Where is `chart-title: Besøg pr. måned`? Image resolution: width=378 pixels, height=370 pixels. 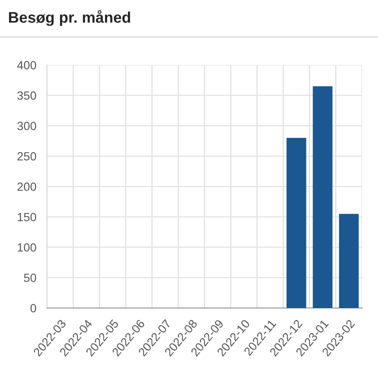
chart-title: Besøg pr. måned is located at coordinates (69, 18).